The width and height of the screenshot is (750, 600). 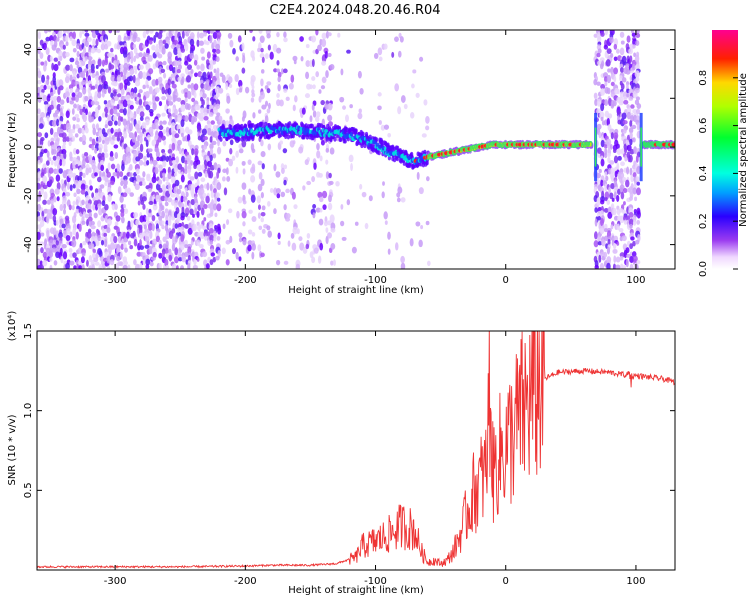 What do you see at coordinates (356, 590) in the screenshot?
I see `snr-x-label: Height of straight line (km)` at bounding box center [356, 590].